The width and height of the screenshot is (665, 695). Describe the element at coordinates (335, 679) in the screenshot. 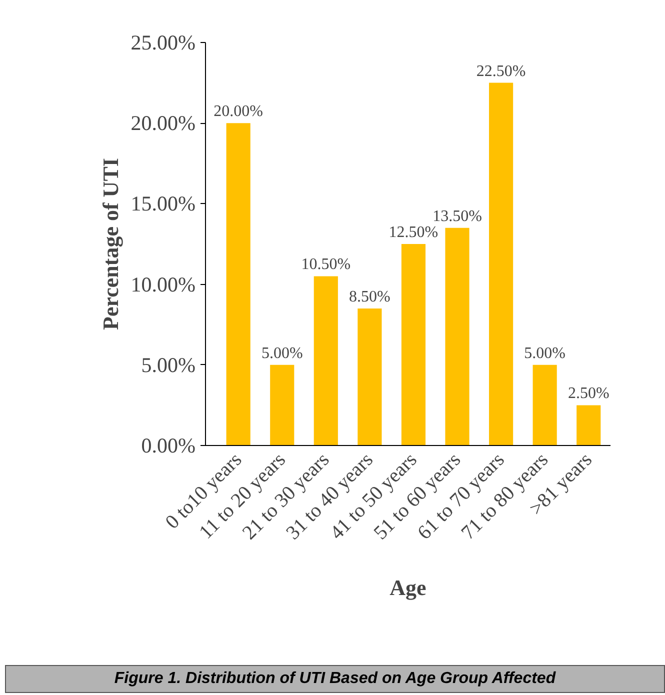

I see `caption: Figure 1. Distribution of UTI Based on Age Group Affected` at that location.